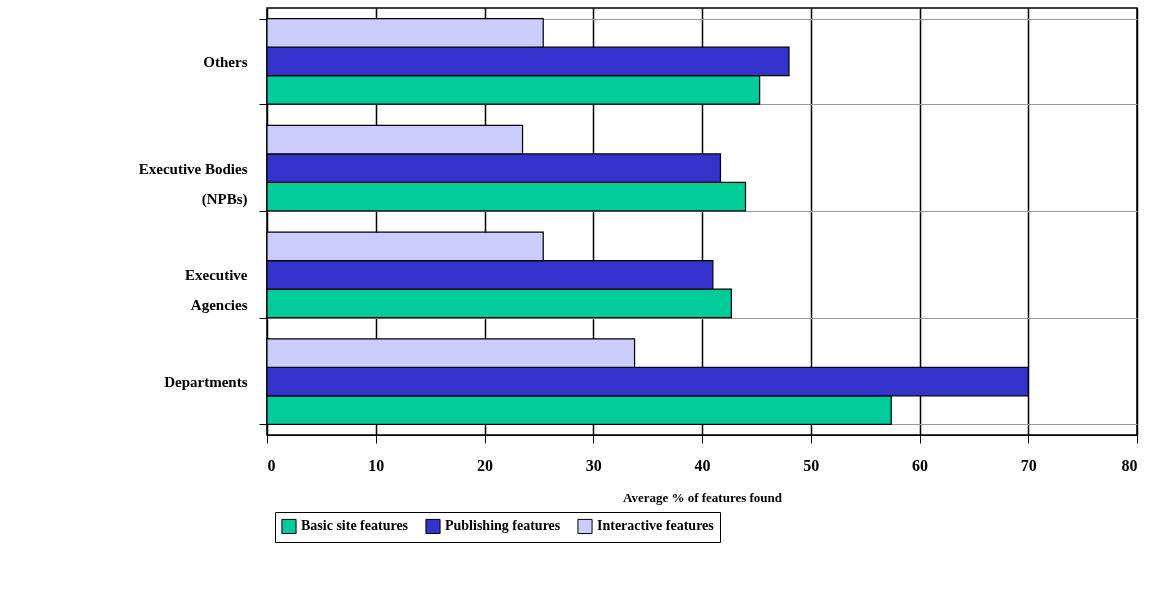 Image resolution: width=1159 pixels, height=598 pixels. Describe the element at coordinates (206, 382) in the screenshot. I see `y-tick-label: Departments` at that location.